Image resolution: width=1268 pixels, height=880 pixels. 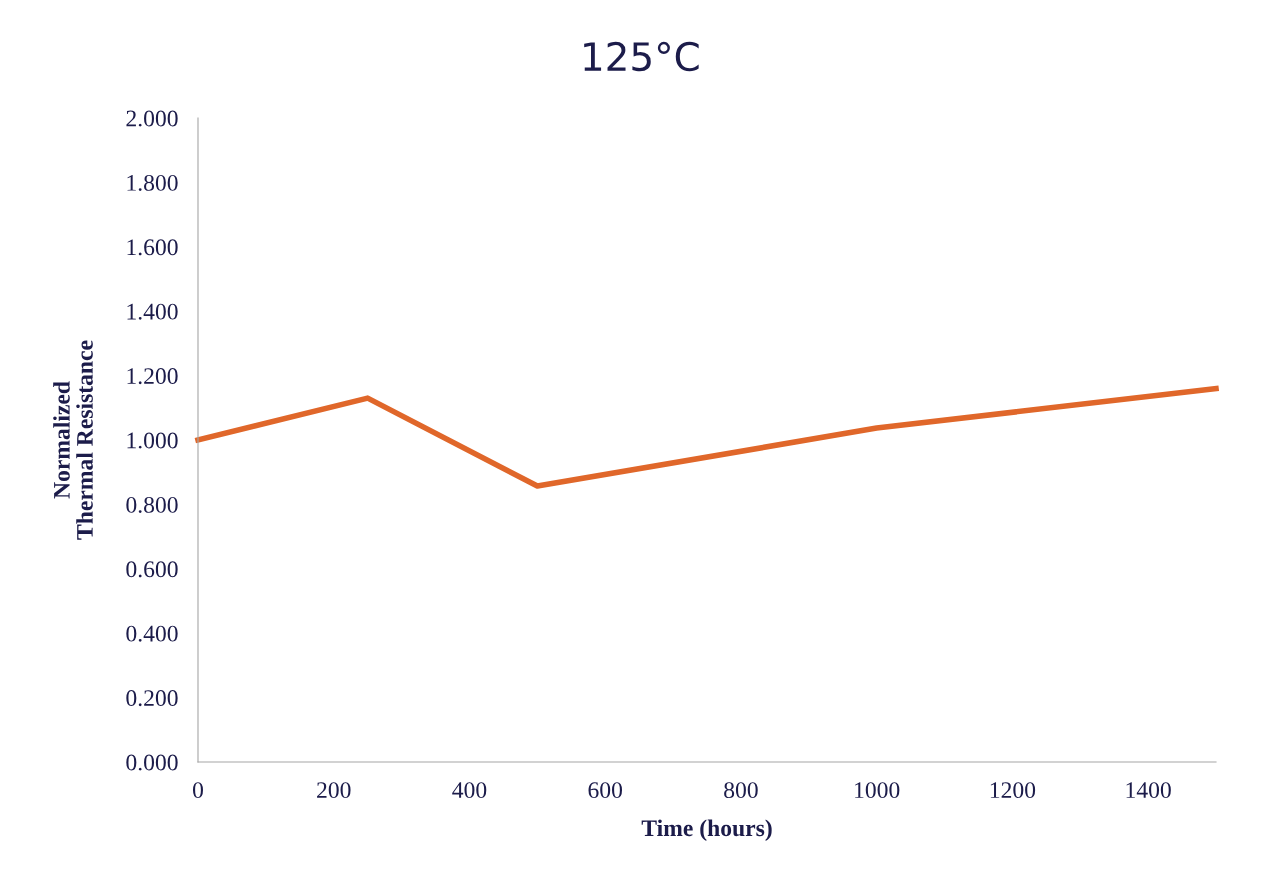 I want to click on x-tick-label: 1200, so click(x=1013, y=790).